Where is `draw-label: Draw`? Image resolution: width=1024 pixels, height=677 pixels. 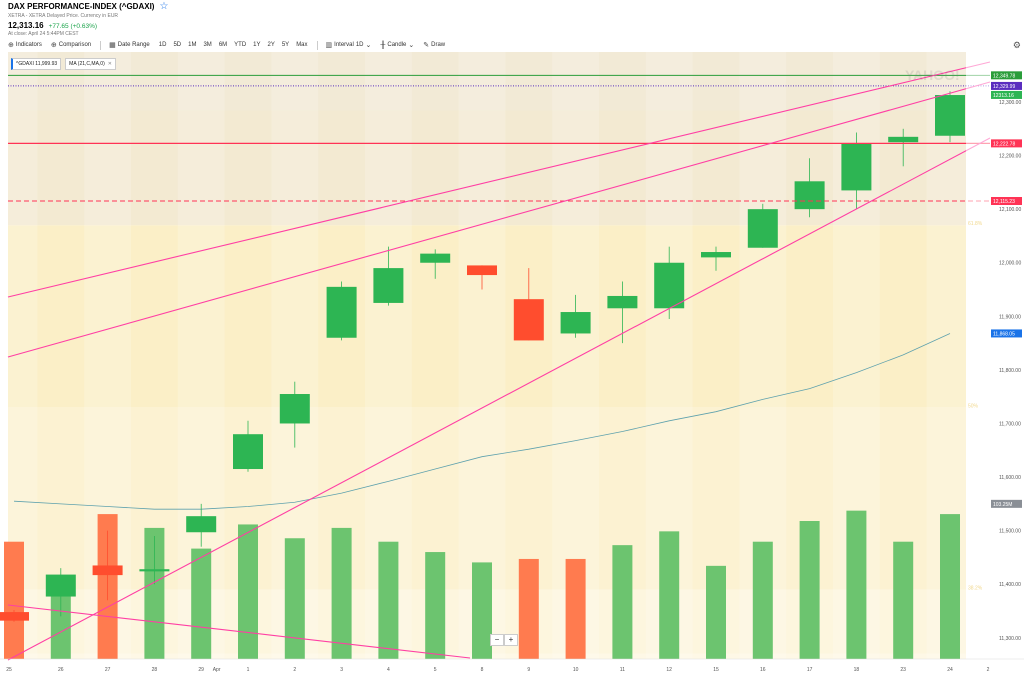 draw-label: Draw is located at coordinates (438, 45).